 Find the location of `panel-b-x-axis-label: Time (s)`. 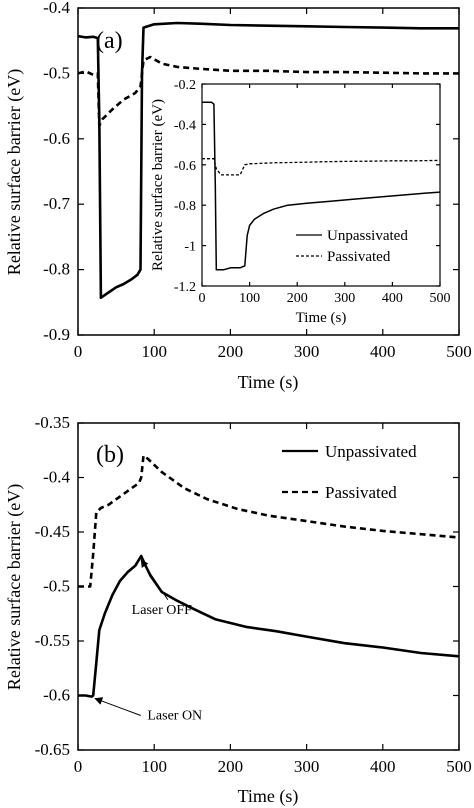

panel-b-x-axis-label: Time (s) is located at coordinates (268, 796).